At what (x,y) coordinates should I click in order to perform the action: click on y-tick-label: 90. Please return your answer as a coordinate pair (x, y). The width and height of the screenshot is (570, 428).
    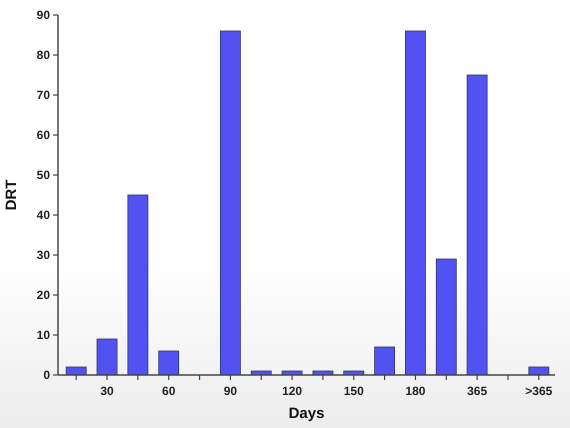
    Looking at the image, I should click on (43, 15).